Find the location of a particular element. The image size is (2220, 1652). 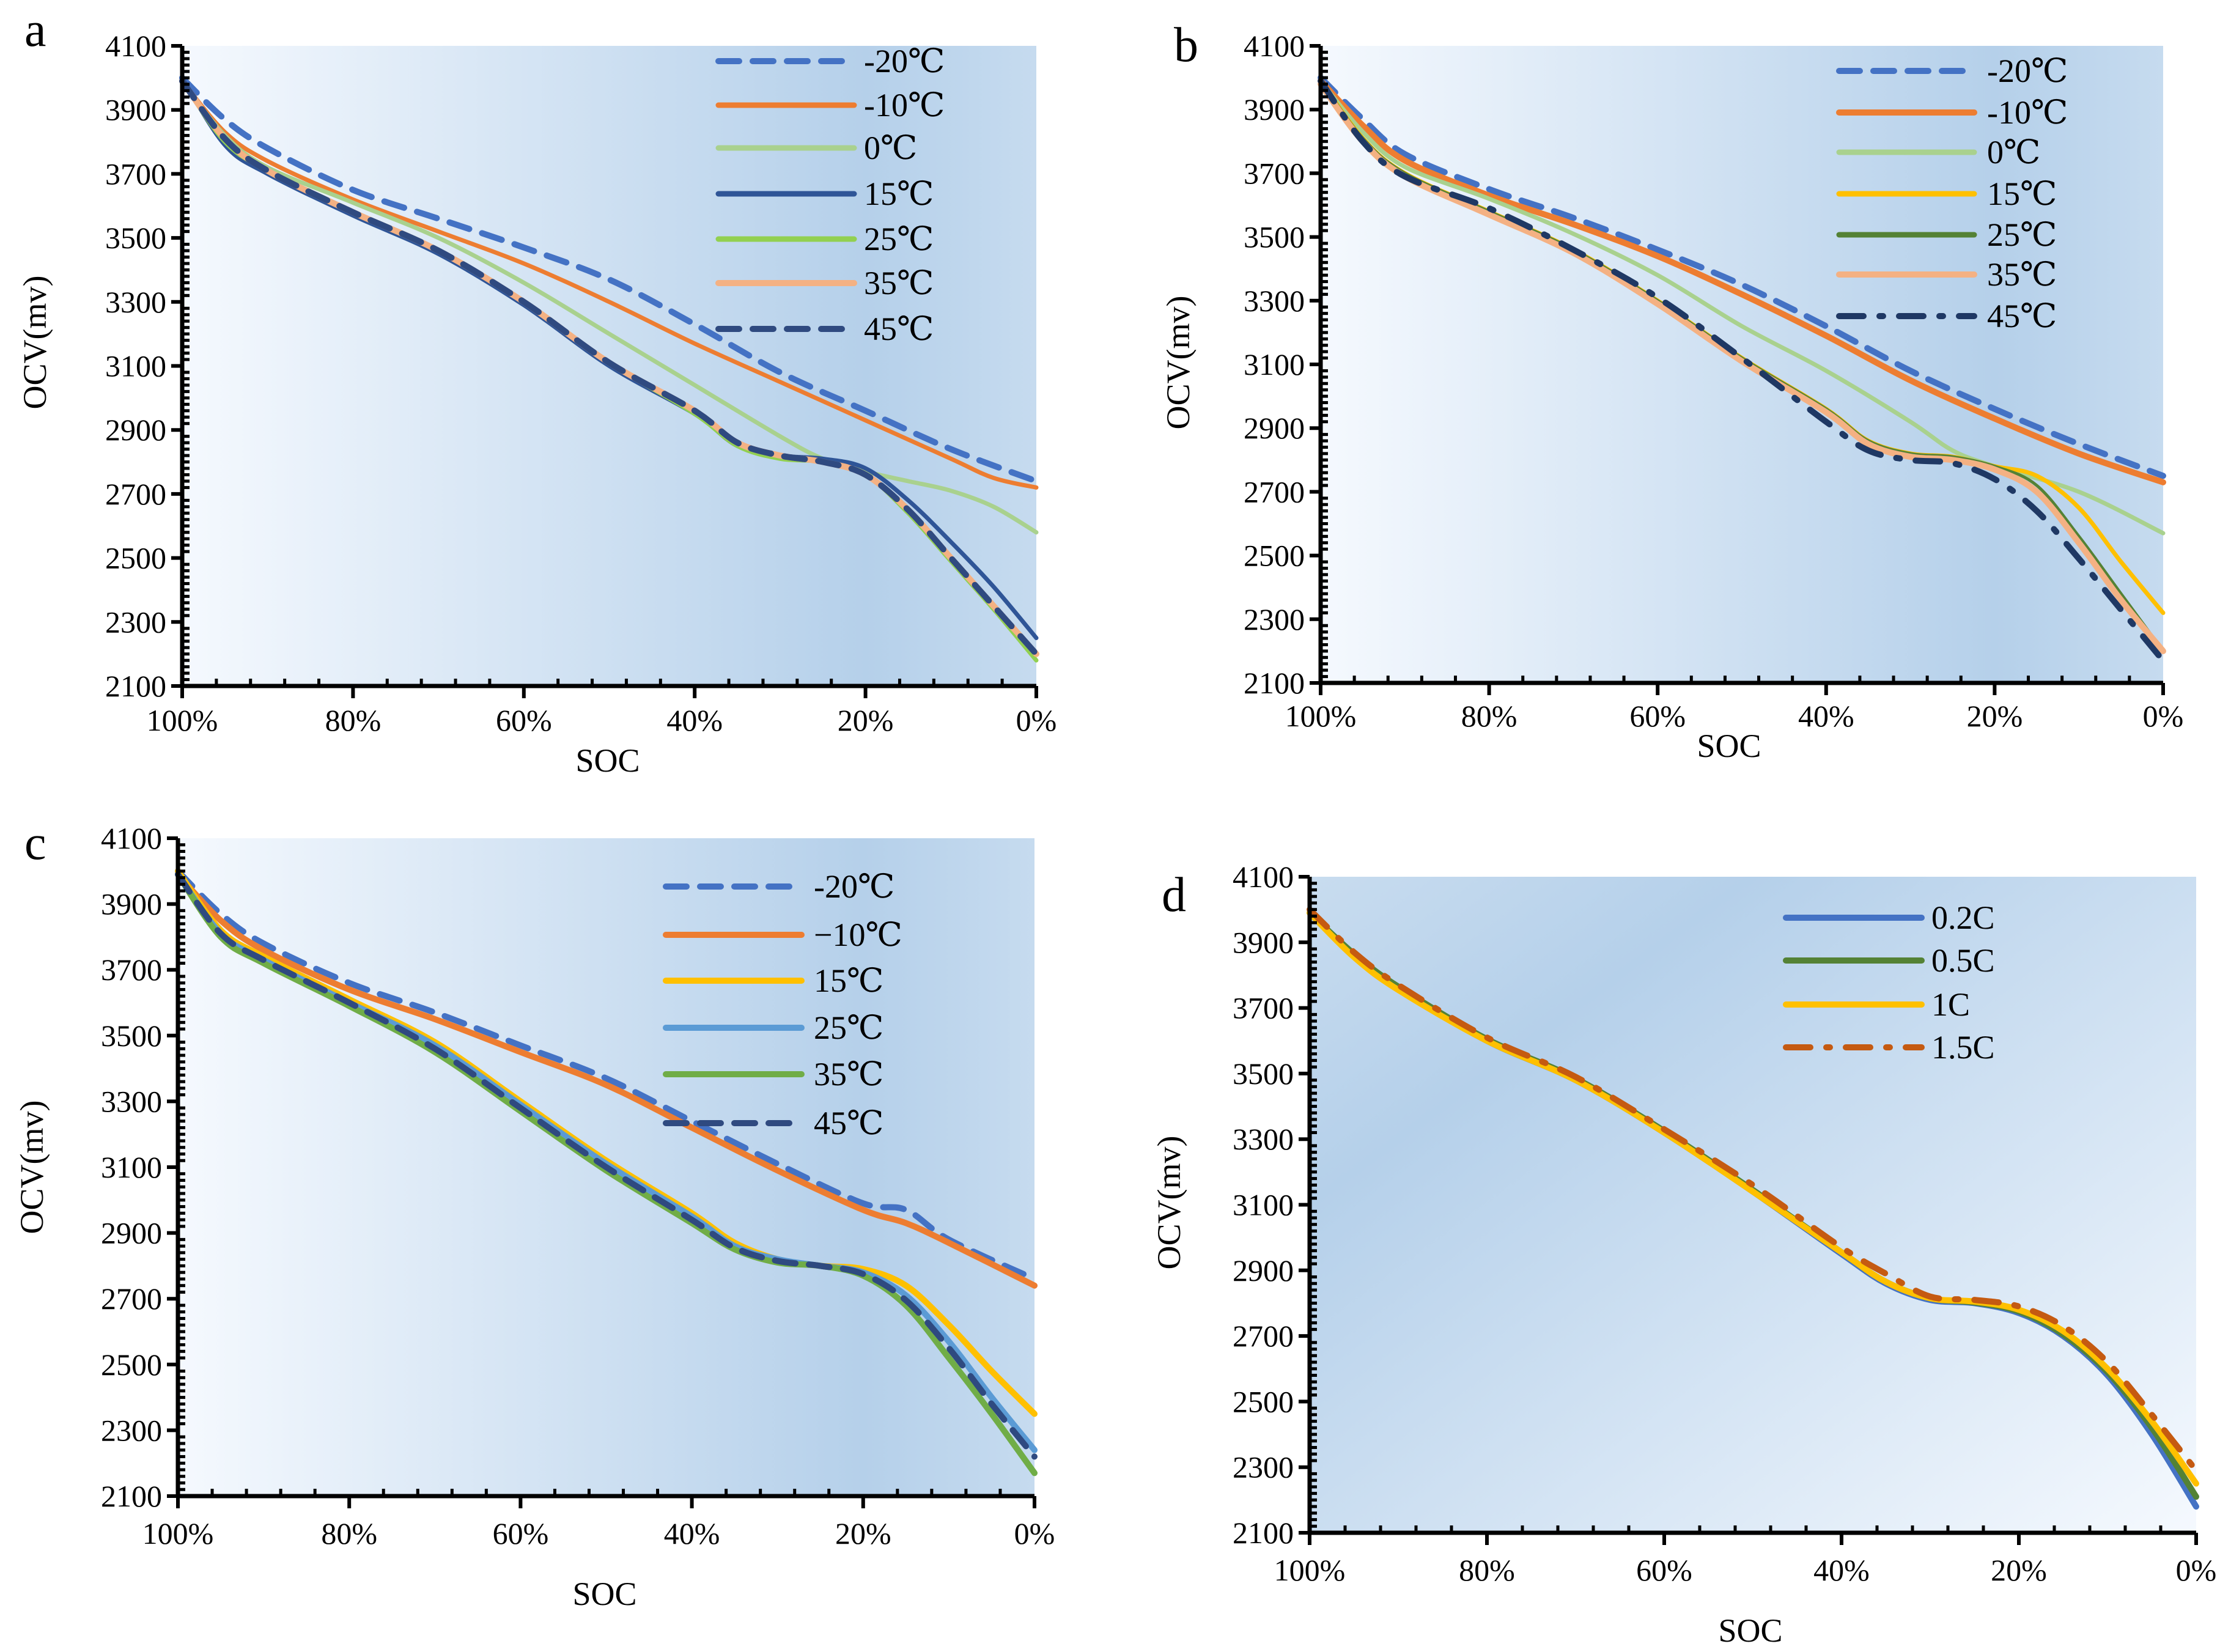

series-line-35℃ is located at coordinates (1742, 367).